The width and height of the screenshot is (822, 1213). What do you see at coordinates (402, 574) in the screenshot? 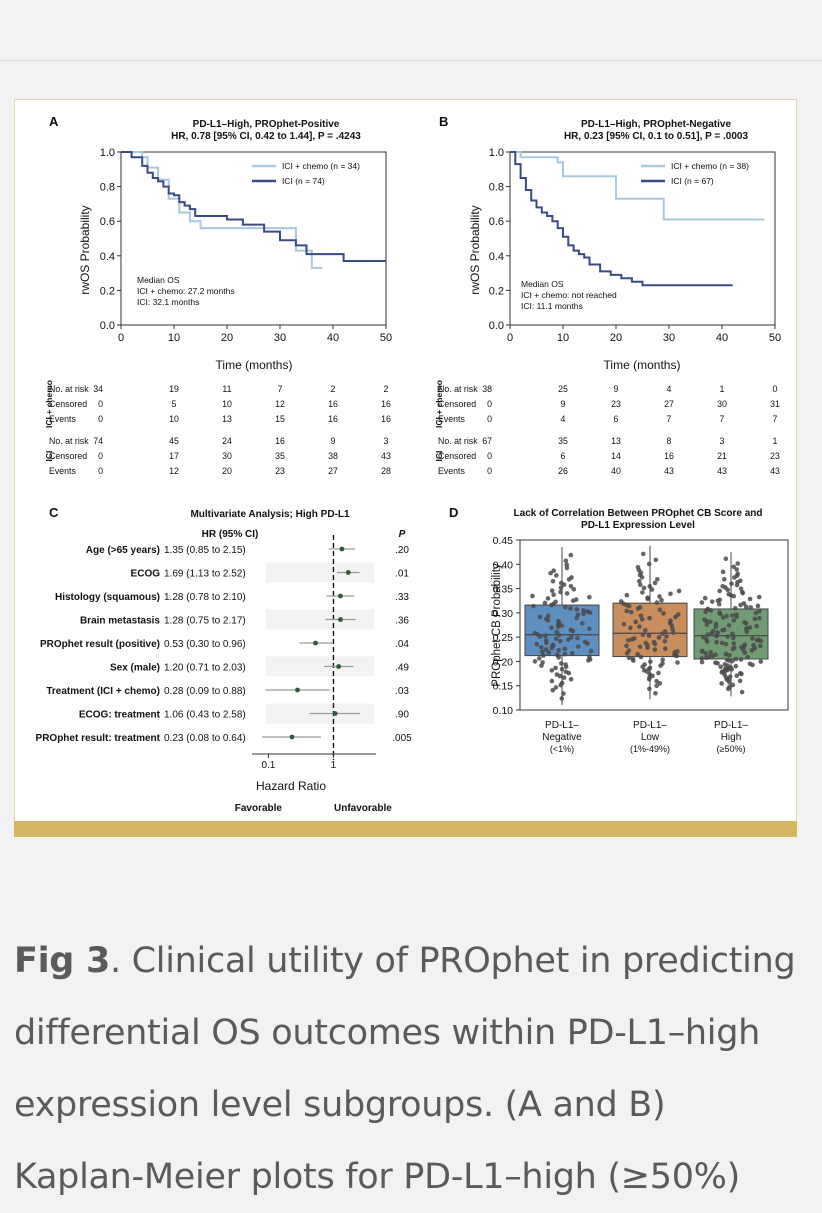
I see `forest-row-p: .01` at bounding box center [402, 574].